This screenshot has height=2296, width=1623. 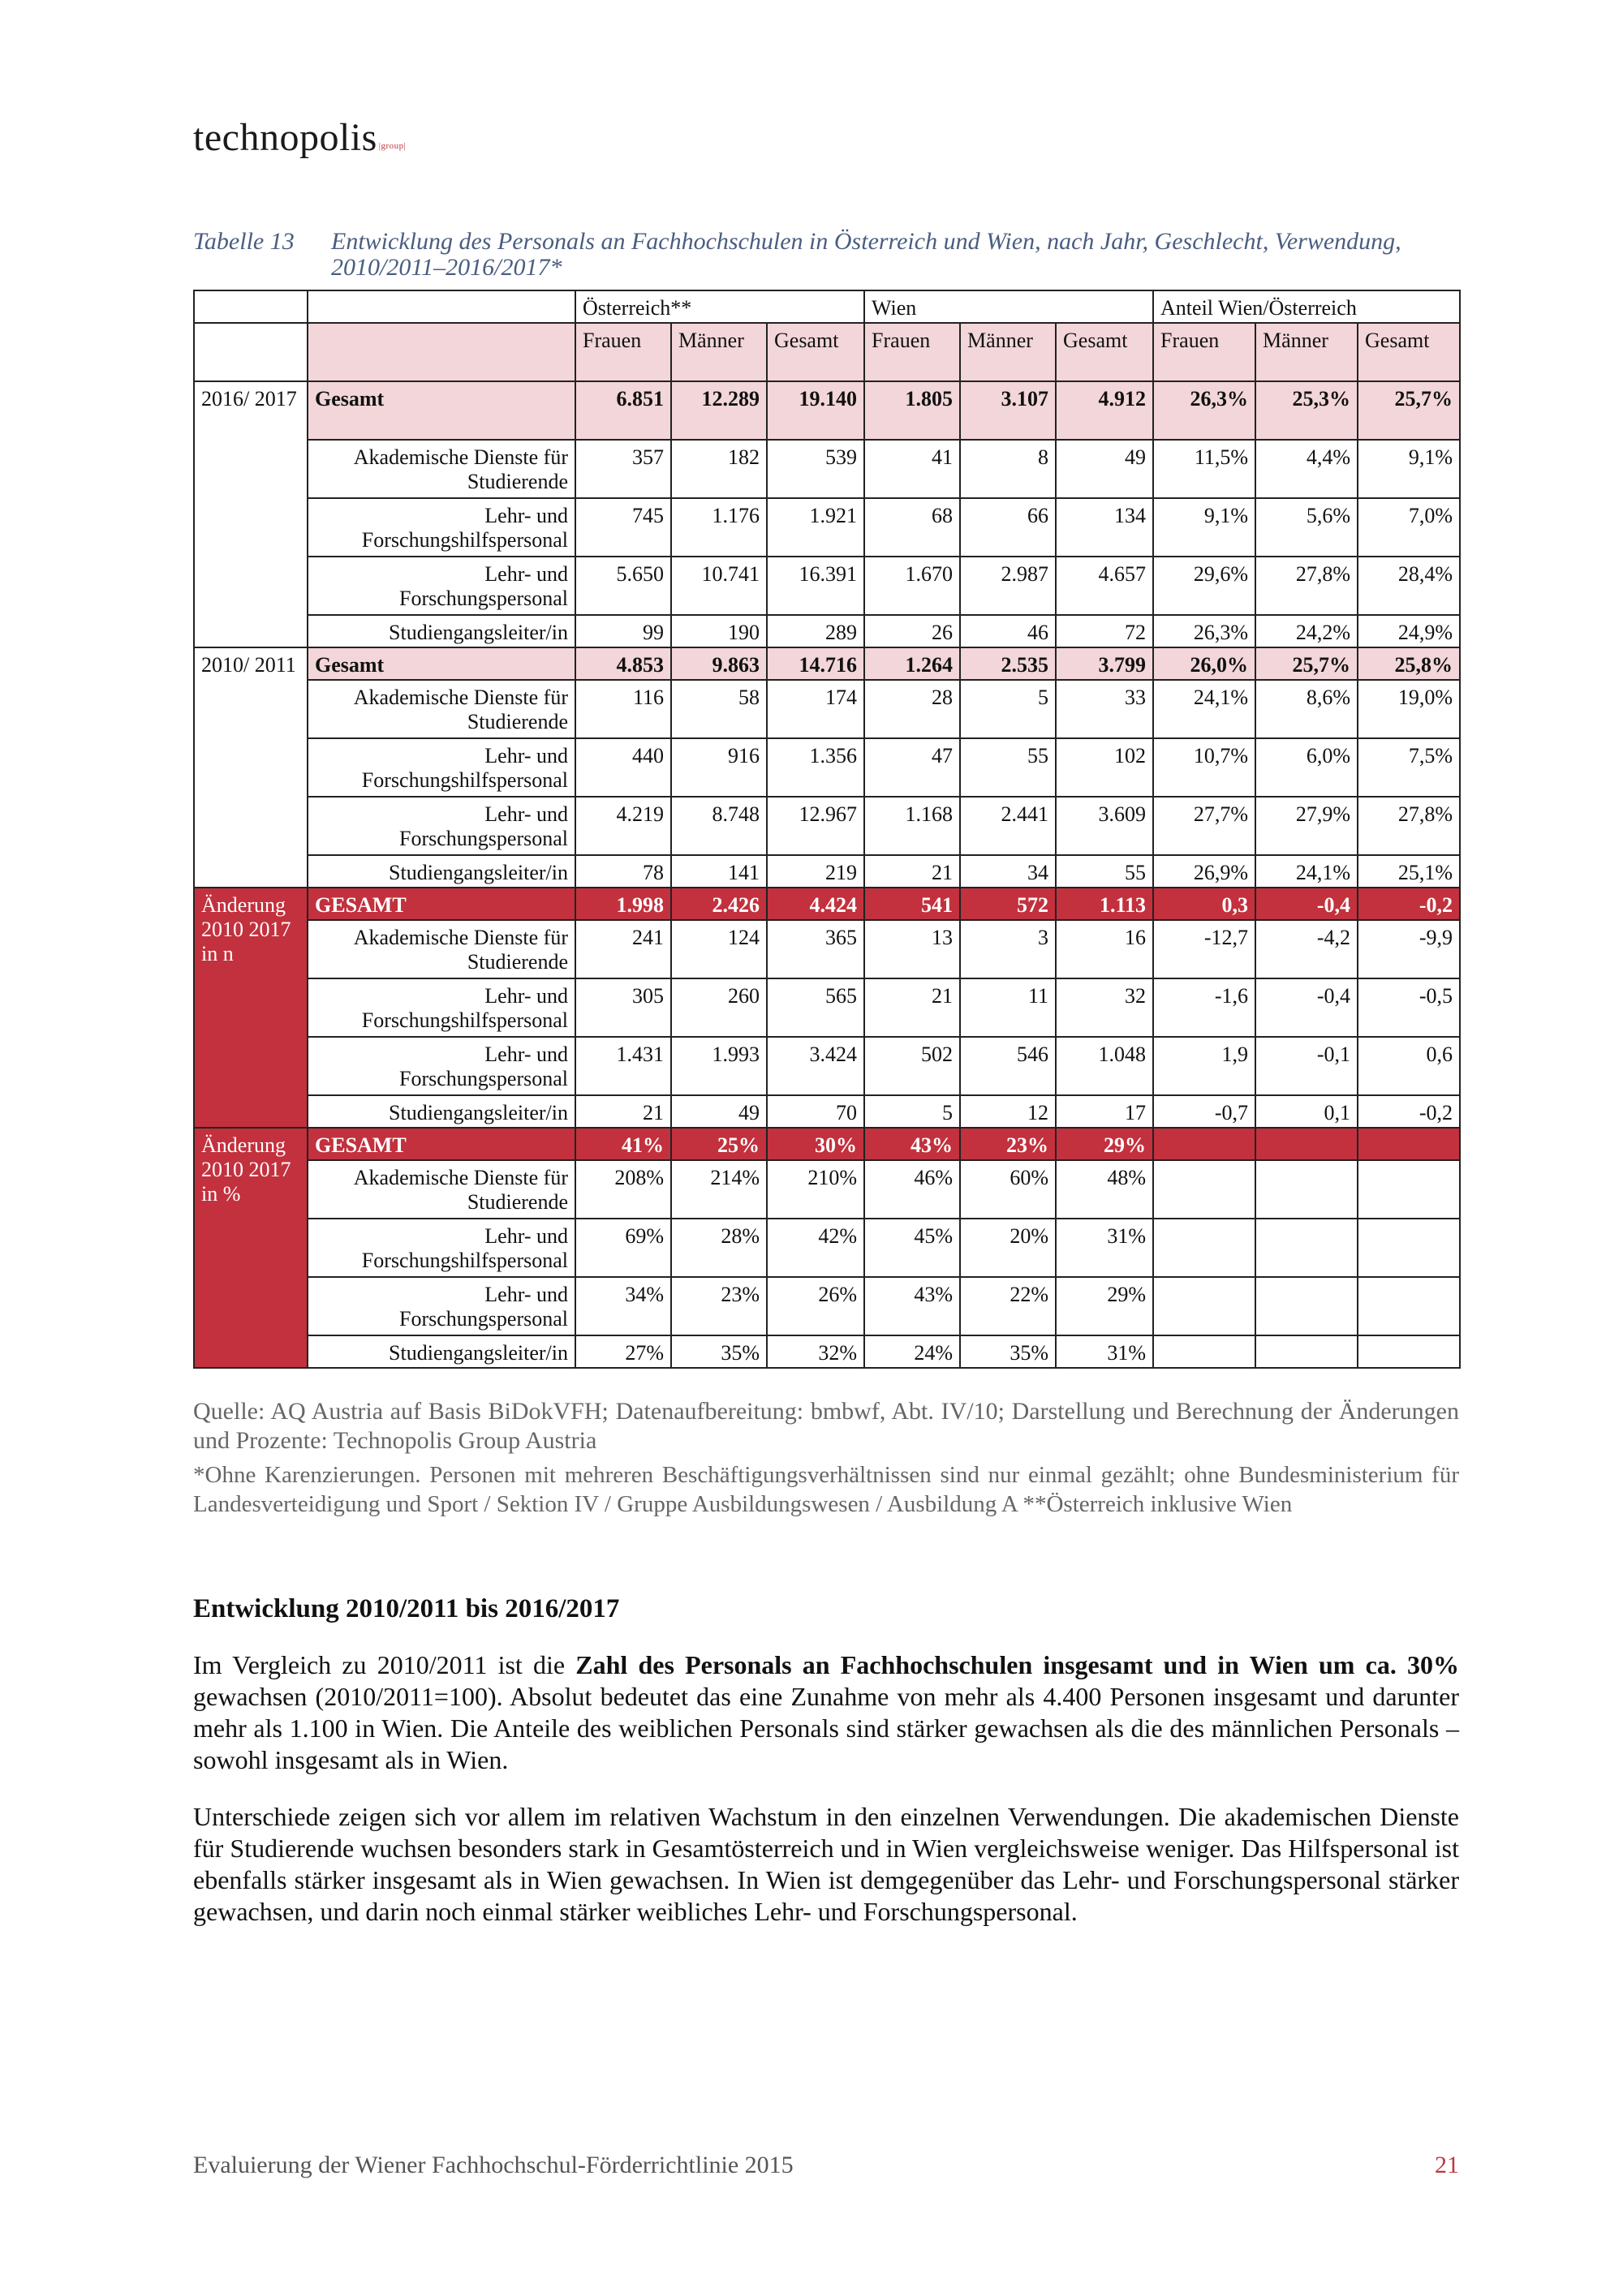 What do you see at coordinates (719, 904) in the screenshot?
I see `table-cell: 2.426` at bounding box center [719, 904].